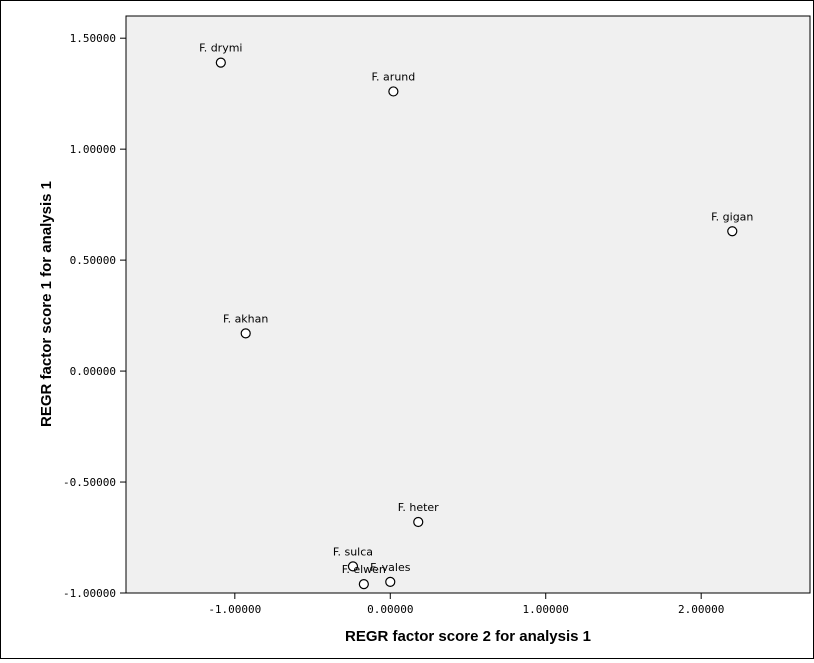 This screenshot has width=814, height=663. What do you see at coordinates (89, 593) in the screenshot?
I see `y-tick-label: -1.00000` at bounding box center [89, 593].